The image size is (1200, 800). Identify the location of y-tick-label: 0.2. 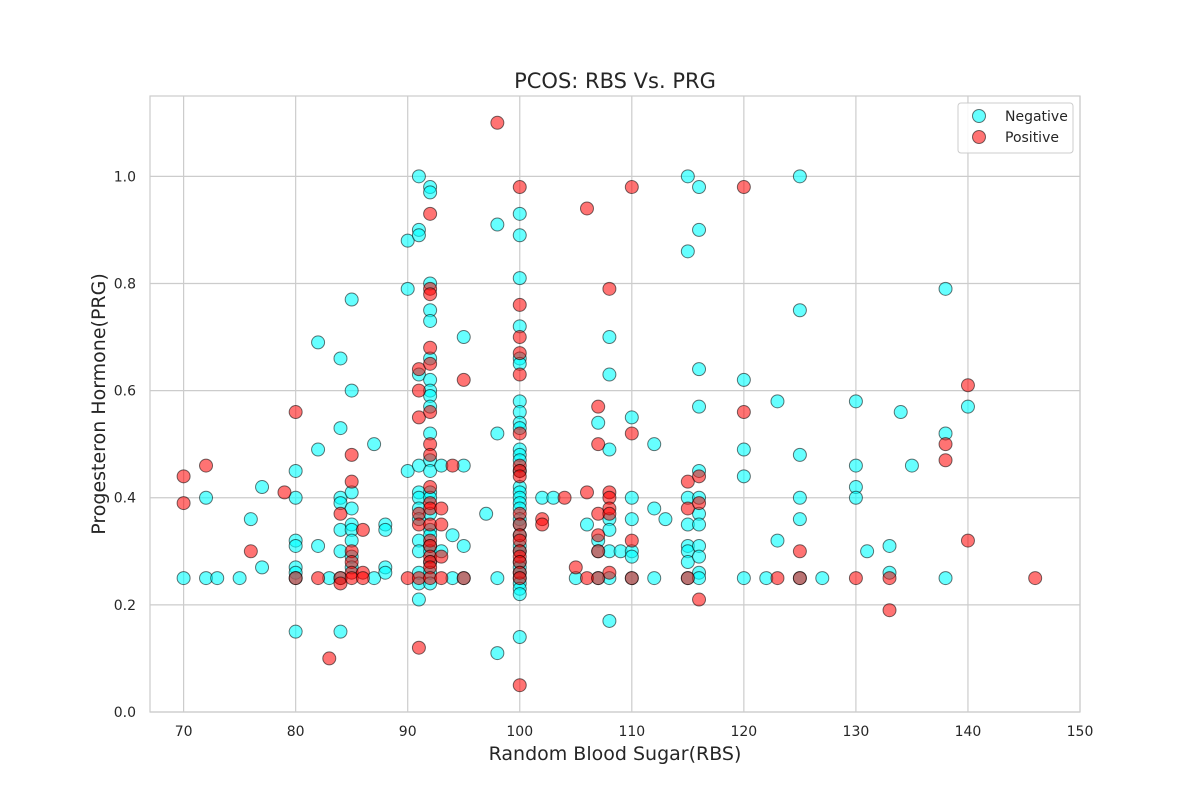
(125, 606).